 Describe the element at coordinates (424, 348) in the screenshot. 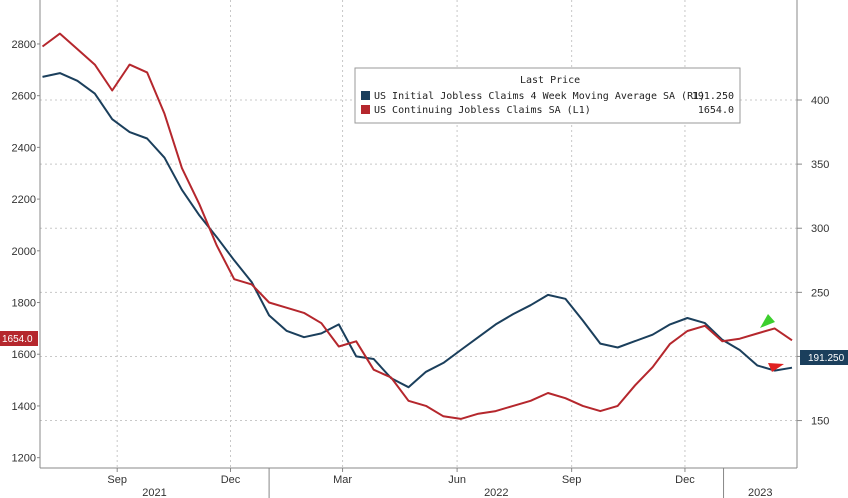

I see `last-value-flags: 1654.0 191.250` at that location.